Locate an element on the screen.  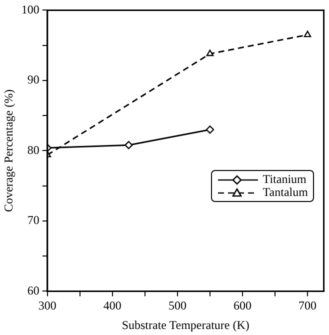
x-tick-label: 400 is located at coordinates (112, 305).